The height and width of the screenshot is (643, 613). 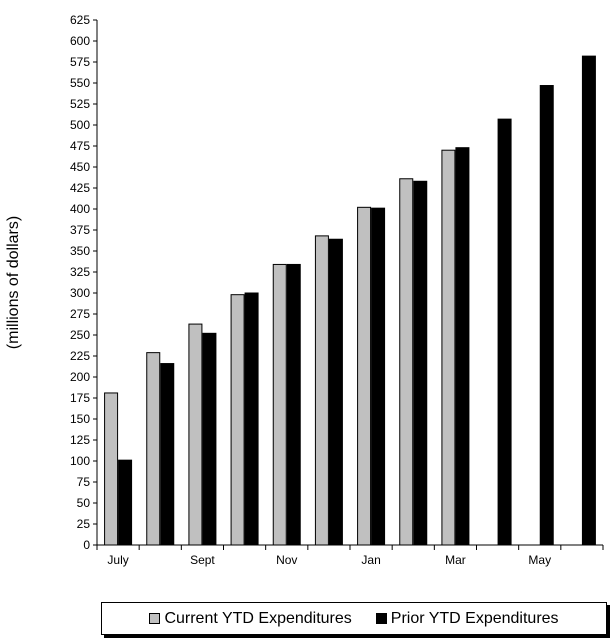 I want to click on legend-item-prior: Prior YTD Expenditures, so click(x=467, y=618).